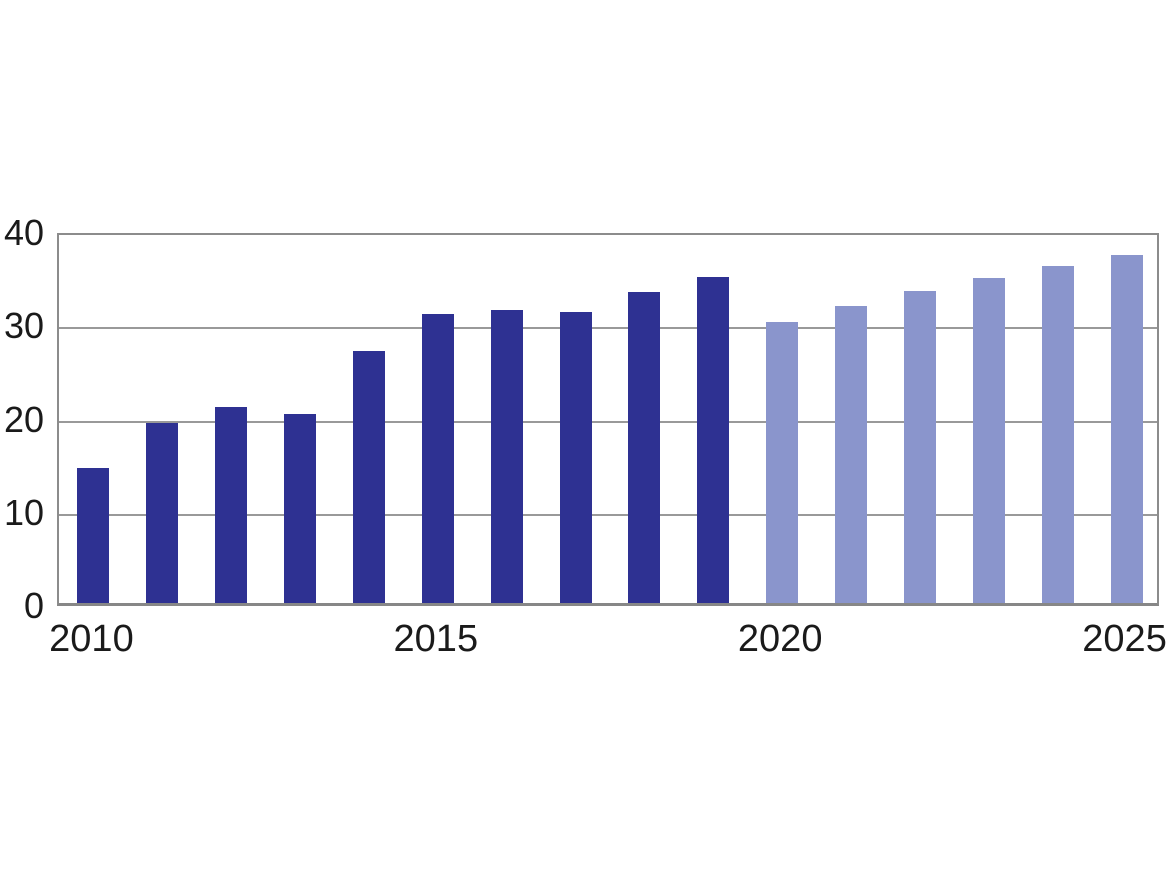  I want to click on y-axis-label-30: 30, so click(23, 326).